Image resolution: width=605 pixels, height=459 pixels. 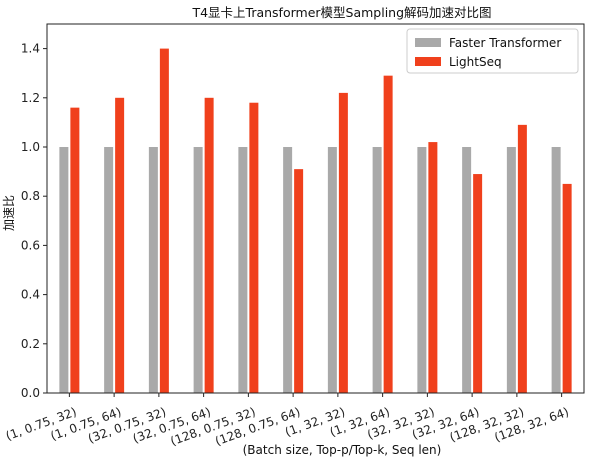 I want to click on legend, so click(x=492, y=51).